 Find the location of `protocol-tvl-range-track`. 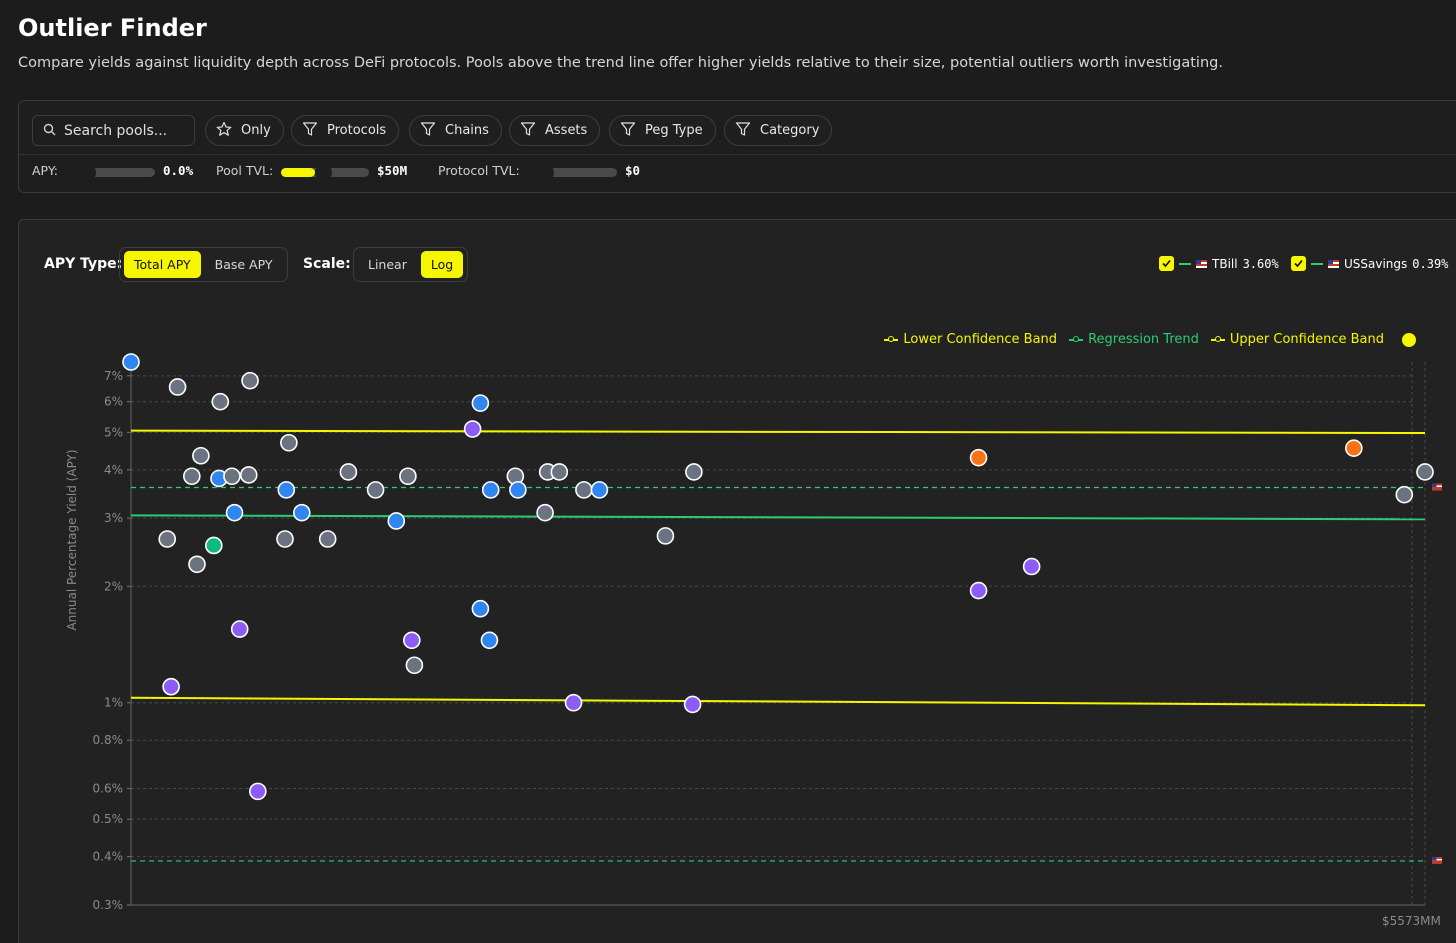

protocol-tvl-range-track is located at coordinates (581, 172).